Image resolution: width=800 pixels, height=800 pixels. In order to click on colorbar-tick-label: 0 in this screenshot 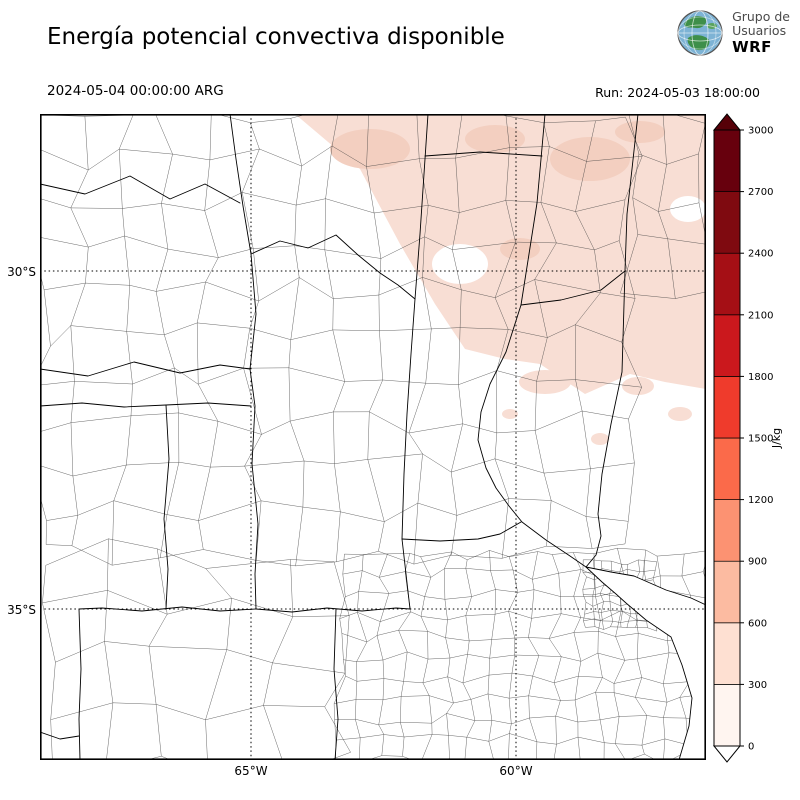, I will do `click(751, 747)`.